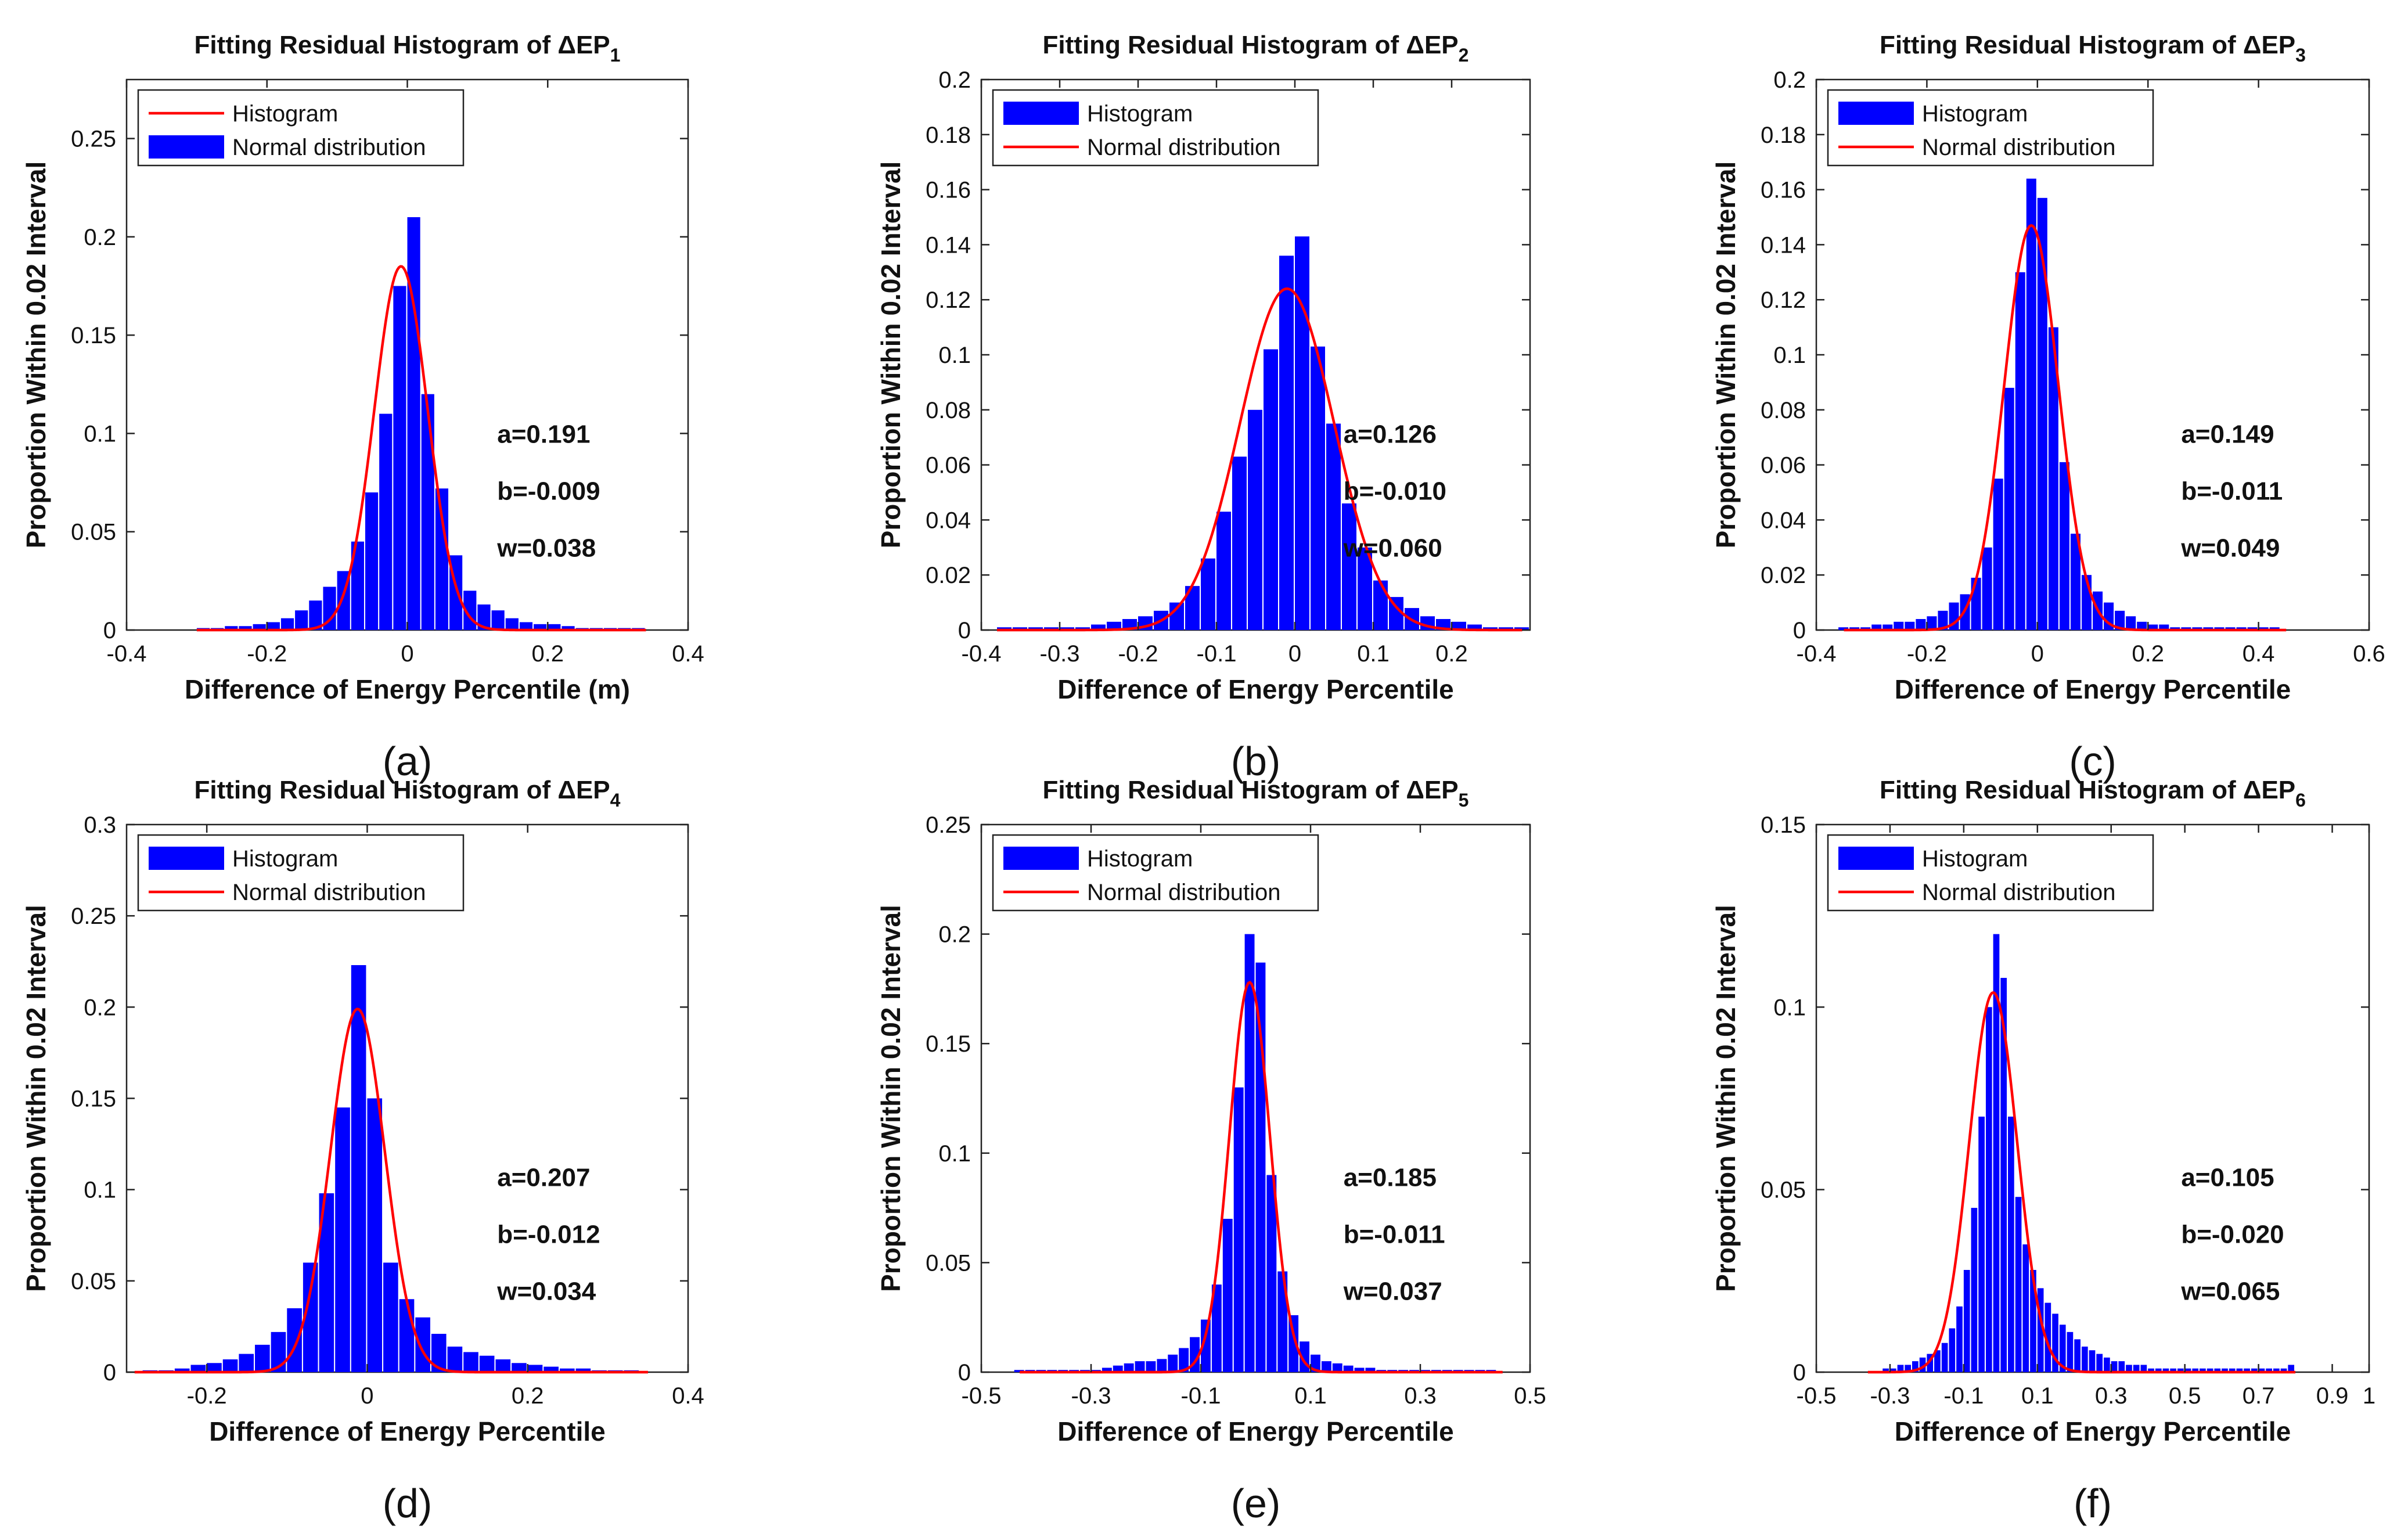  What do you see at coordinates (2369, 654) in the screenshot?
I see `x-tick-label: 0.6` at bounding box center [2369, 654].